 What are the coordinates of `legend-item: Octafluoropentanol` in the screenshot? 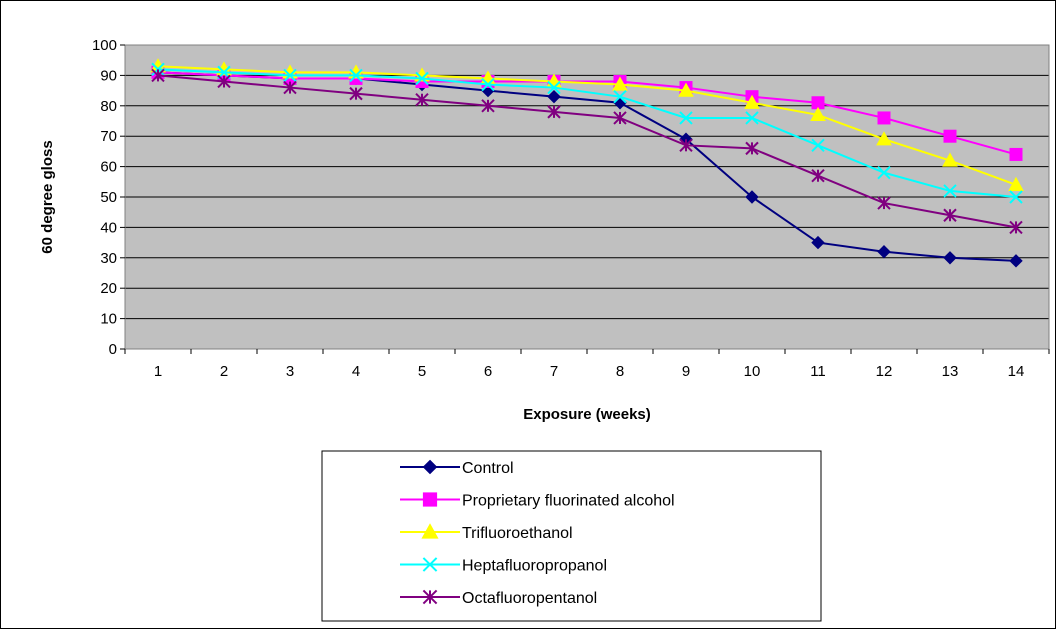 It's located at (498, 598).